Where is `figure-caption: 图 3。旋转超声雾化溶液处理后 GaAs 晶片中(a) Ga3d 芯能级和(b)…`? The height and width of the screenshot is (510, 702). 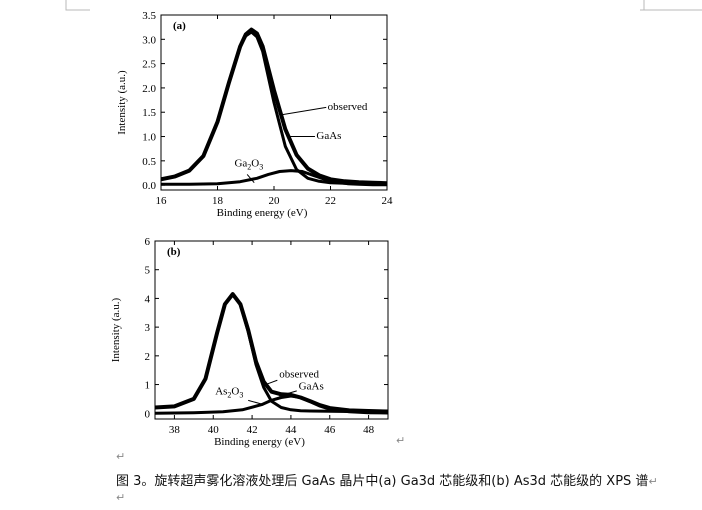 figure-caption: 图 3。旋转超声雾化溶液处理后 GaAs 晶片中(a) Ga3d 芯能级和(b)… is located at coordinates (387, 479).